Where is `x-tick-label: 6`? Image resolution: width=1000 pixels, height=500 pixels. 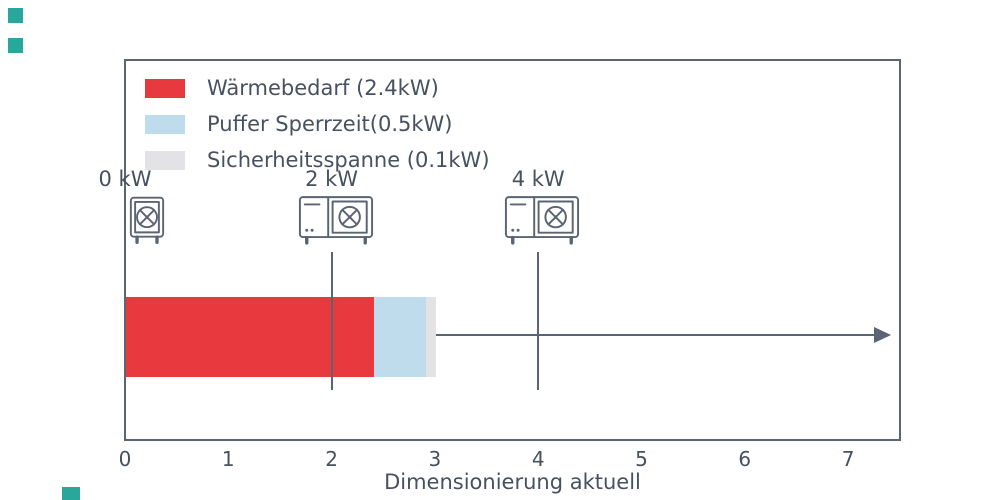 x-tick-label: 6 is located at coordinates (745, 459).